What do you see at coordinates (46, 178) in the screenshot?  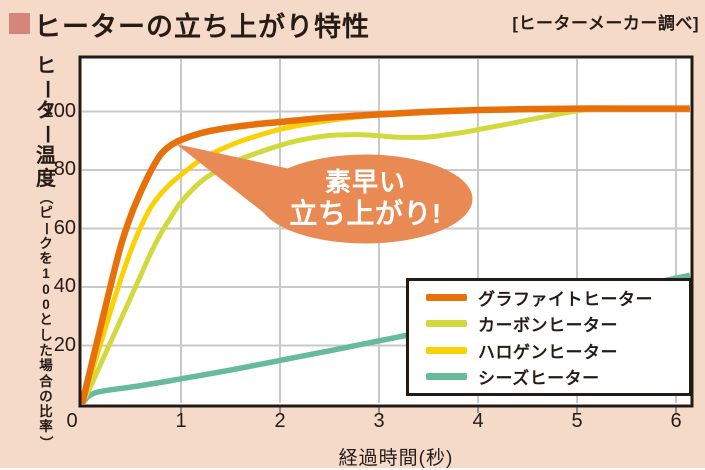 I see `y-axis-title-char: 度` at bounding box center [46, 178].